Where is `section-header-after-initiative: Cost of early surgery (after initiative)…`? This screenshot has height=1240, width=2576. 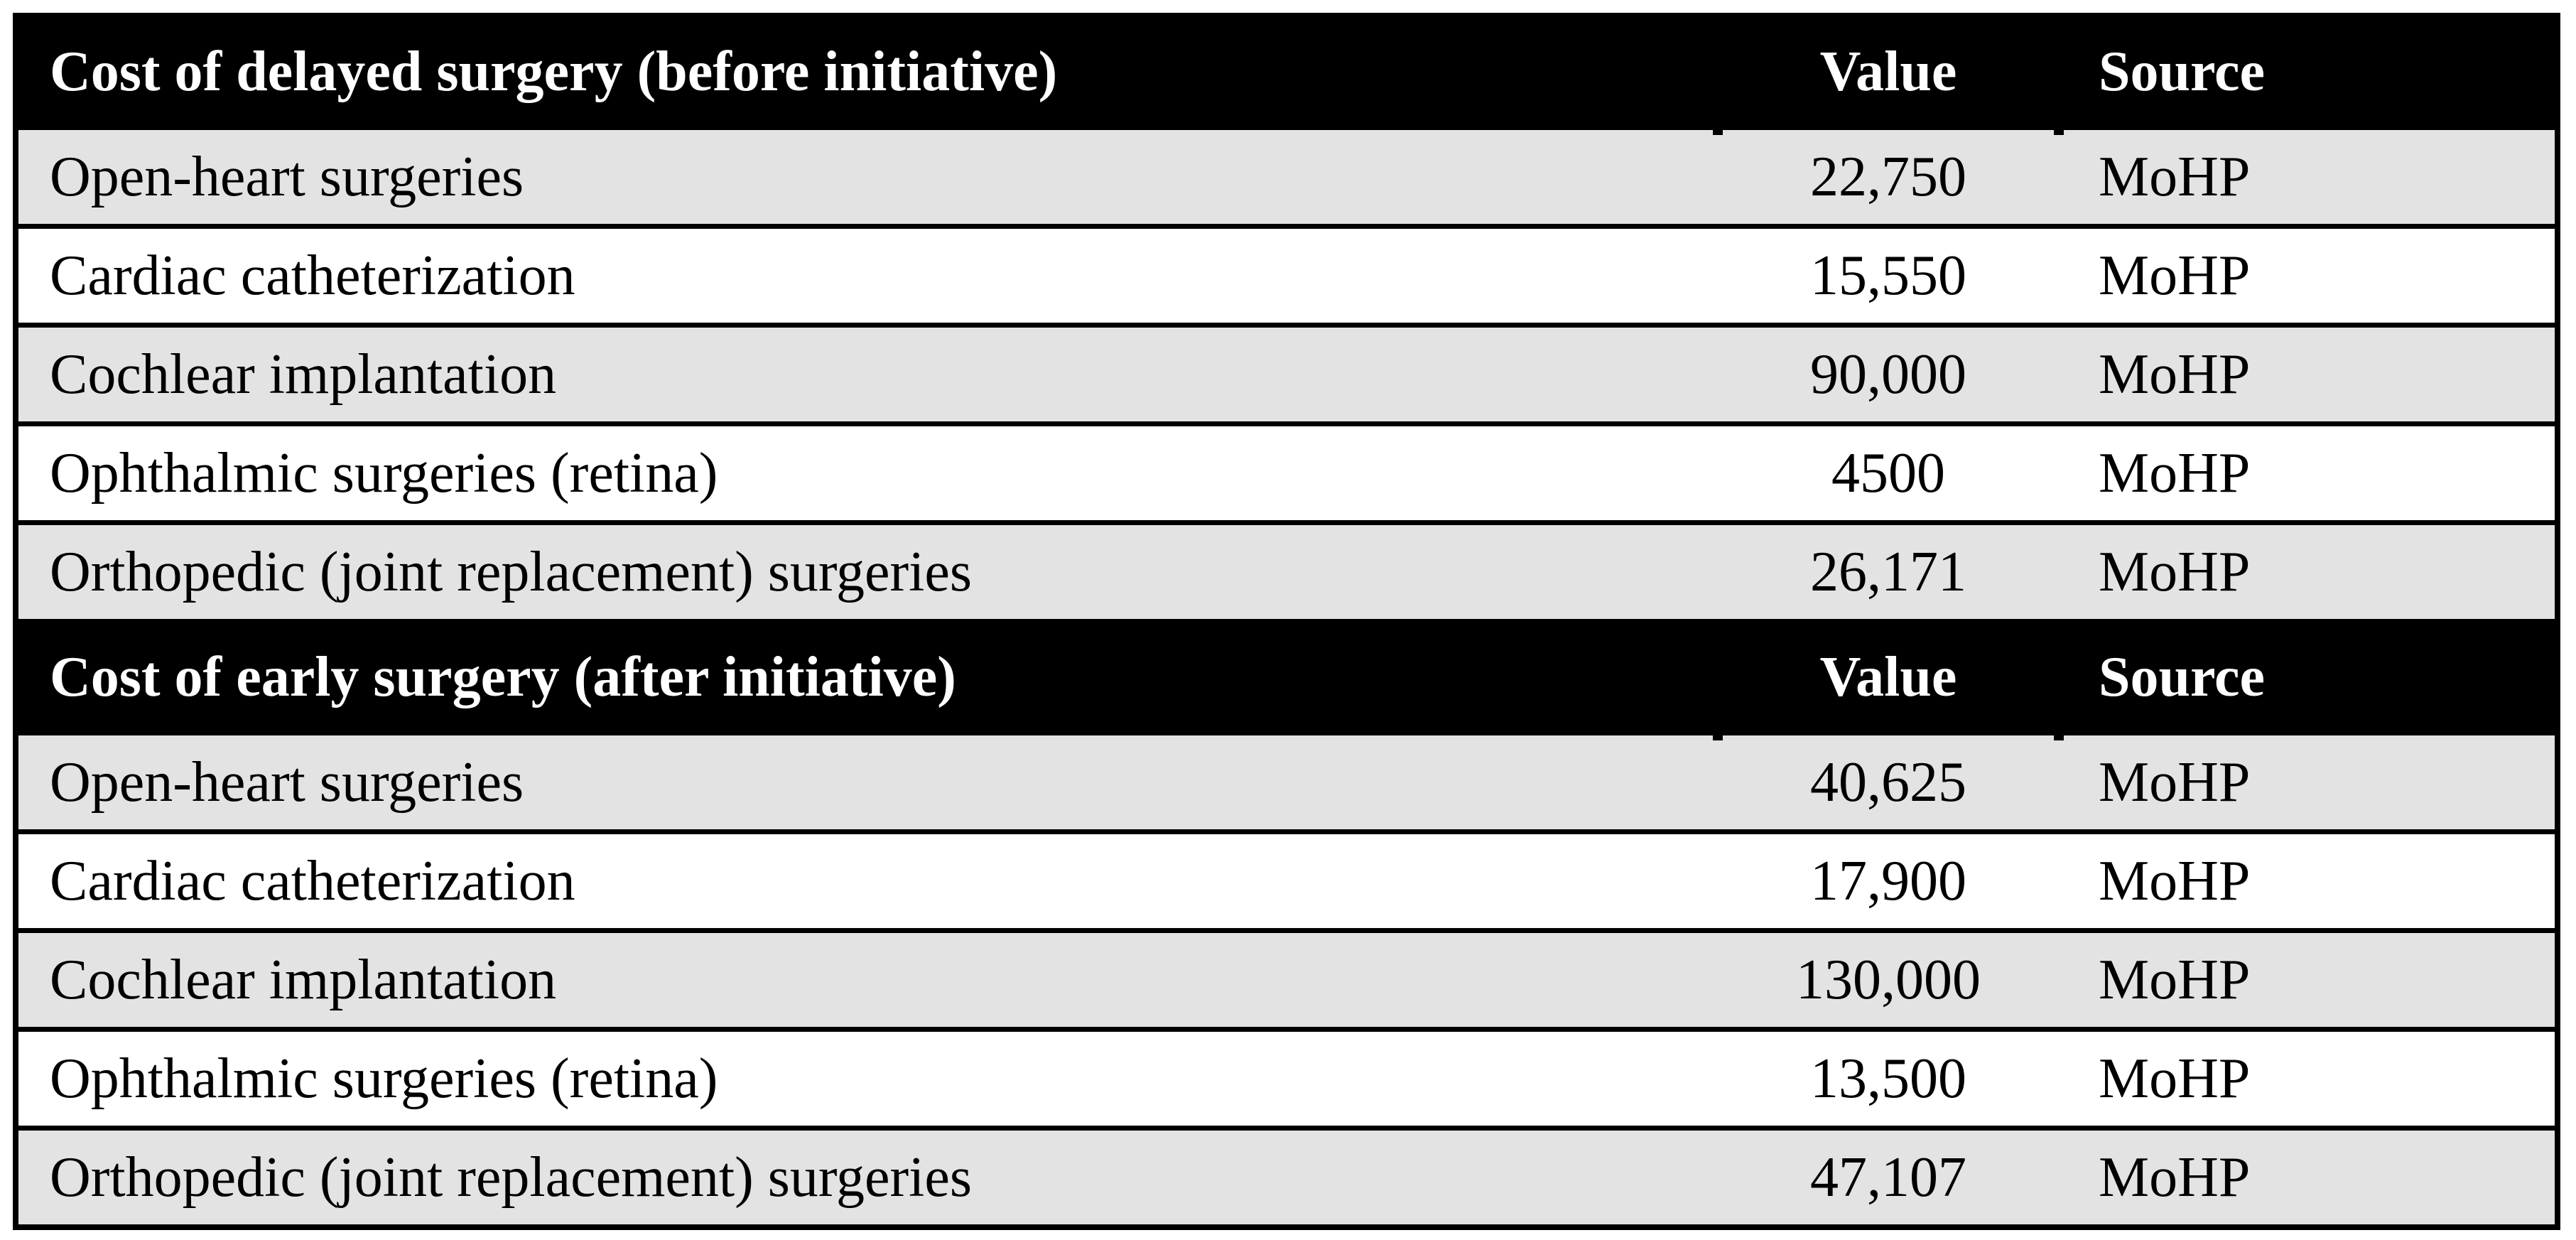 section-header-after-initiative: Cost of early surgery (after initiative)… is located at coordinates (1286, 677).